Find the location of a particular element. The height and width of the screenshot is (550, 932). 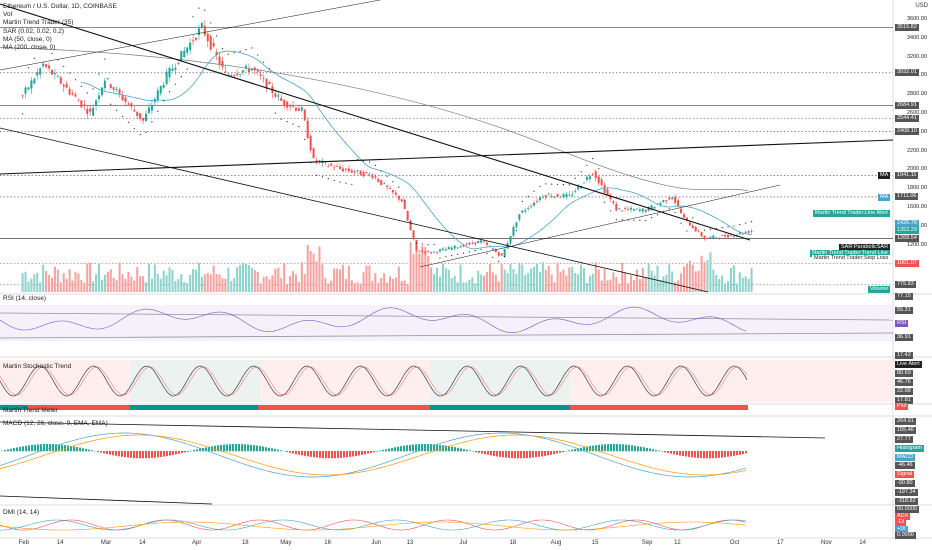

legend-line-sar: SAR (0.02, 0.02, 0.2) is located at coordinates (34, 31).